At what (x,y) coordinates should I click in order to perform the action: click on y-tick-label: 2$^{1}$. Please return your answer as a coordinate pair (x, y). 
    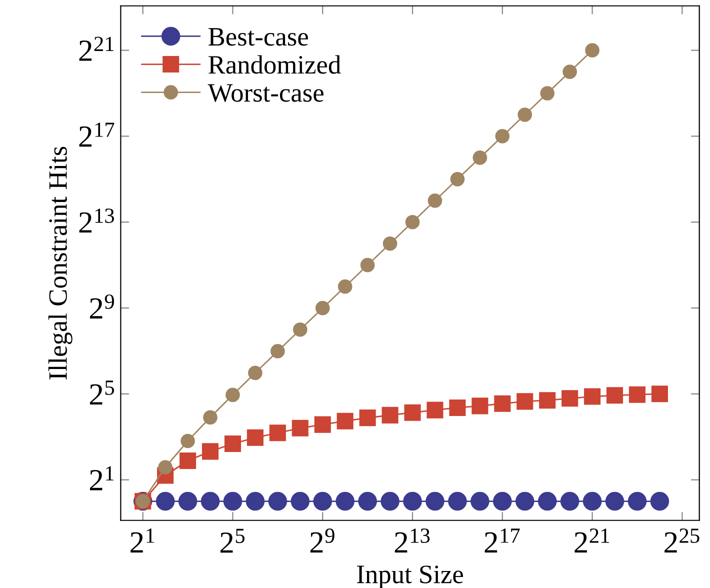
    Looking at the image, I should click on (102, 478).